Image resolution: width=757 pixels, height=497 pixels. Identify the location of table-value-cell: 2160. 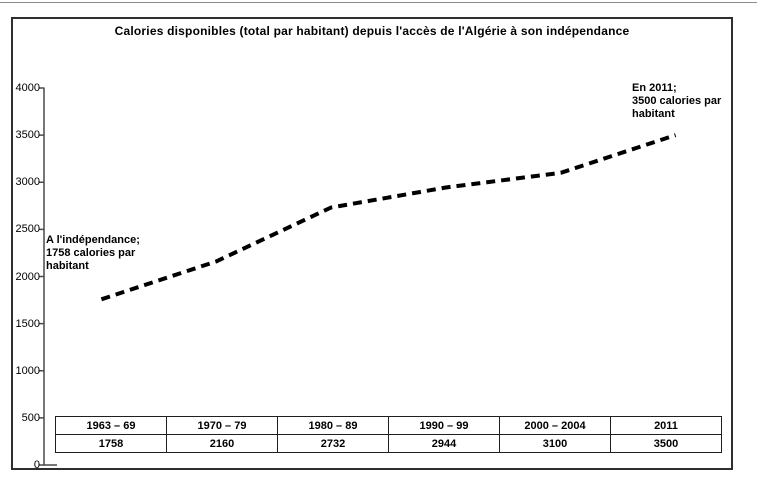
(222, 443).